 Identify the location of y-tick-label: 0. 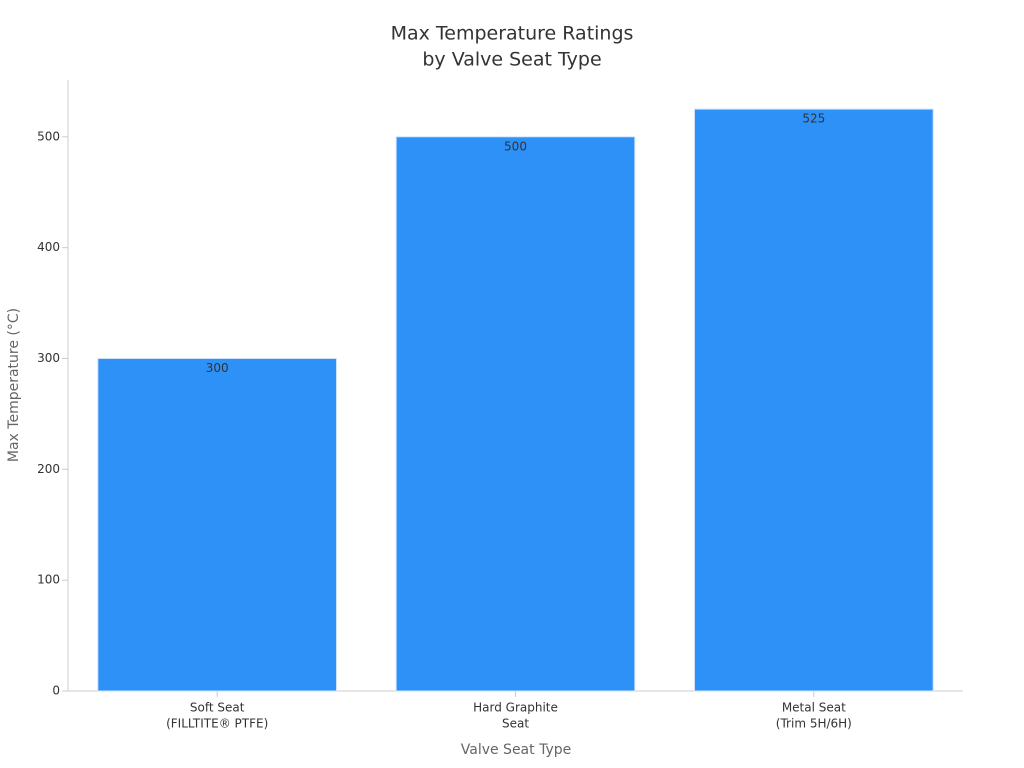
(56, 691).